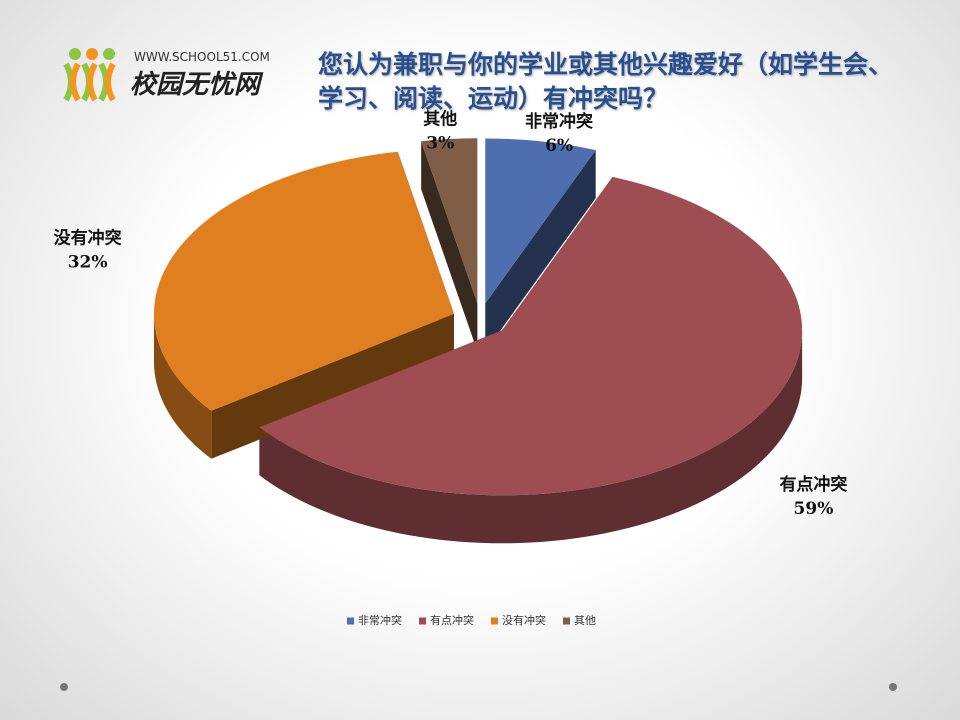 This screenshot has height=720, width=960. I want to click on data-label: 59%, so click(814, 509).